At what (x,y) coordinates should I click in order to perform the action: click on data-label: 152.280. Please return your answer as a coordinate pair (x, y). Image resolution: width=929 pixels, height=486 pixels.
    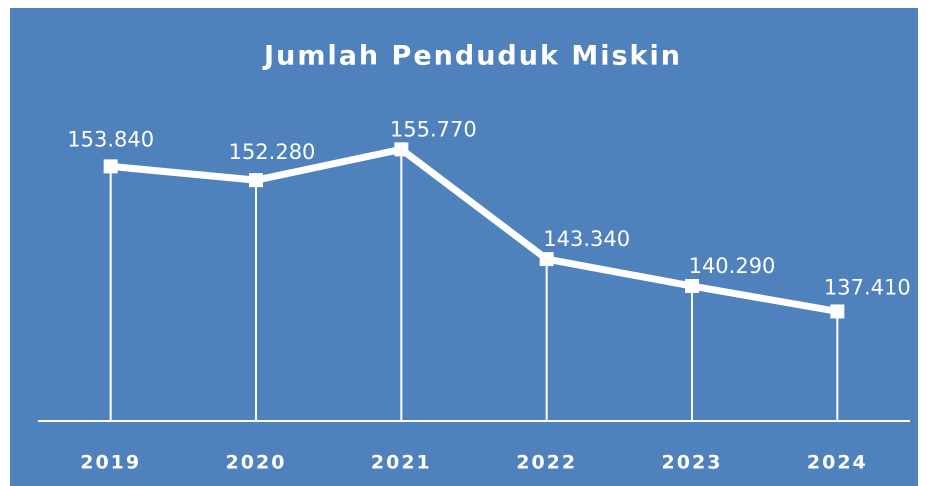
    Looking at the image, I should click on (272, 152).